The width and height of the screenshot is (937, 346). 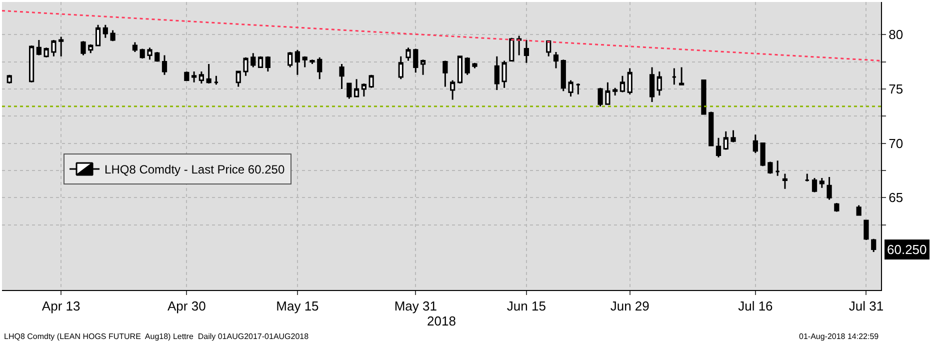 What do you see at coordinates (896, 198) in the screenshot?
I see `y-tick-label: 65` at bounding box center [896, 198].